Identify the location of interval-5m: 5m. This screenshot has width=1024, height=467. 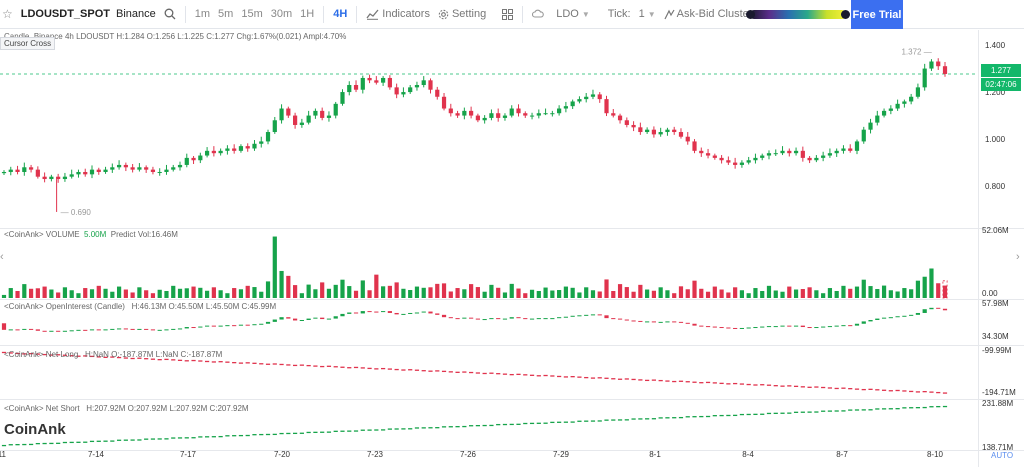
(226, 14).